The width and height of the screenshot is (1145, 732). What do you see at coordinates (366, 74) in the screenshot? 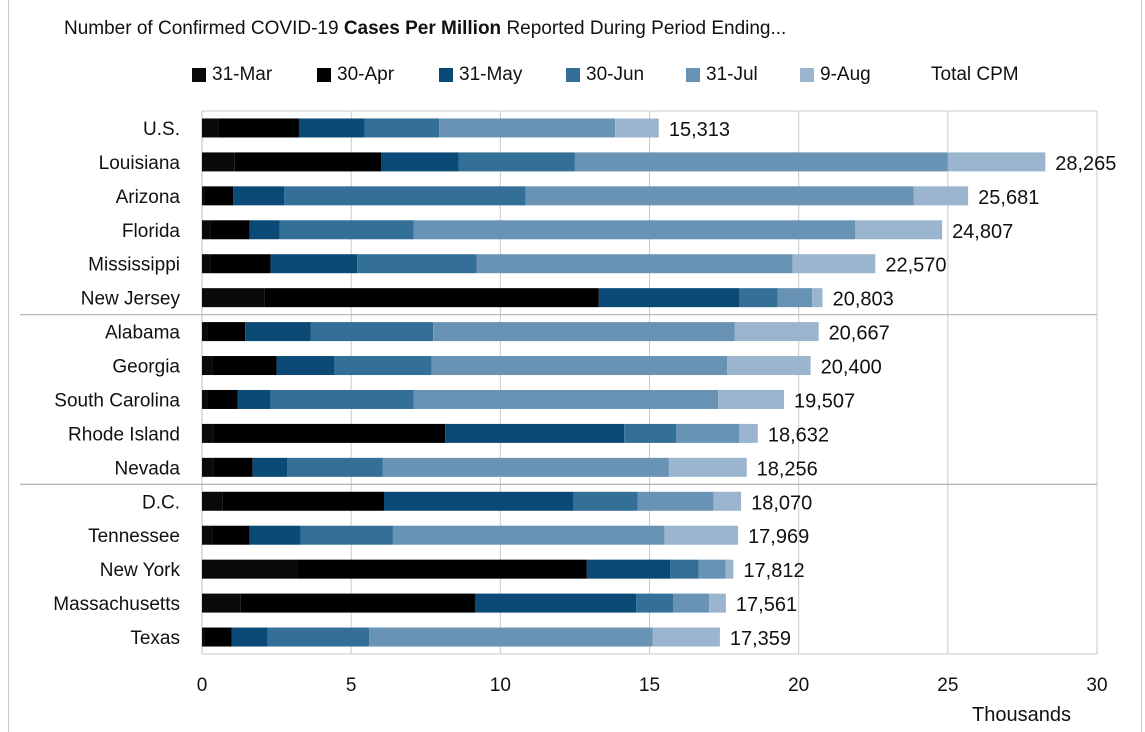
I see `legend-label: 30-Apr` at bounding box center [366, 74].